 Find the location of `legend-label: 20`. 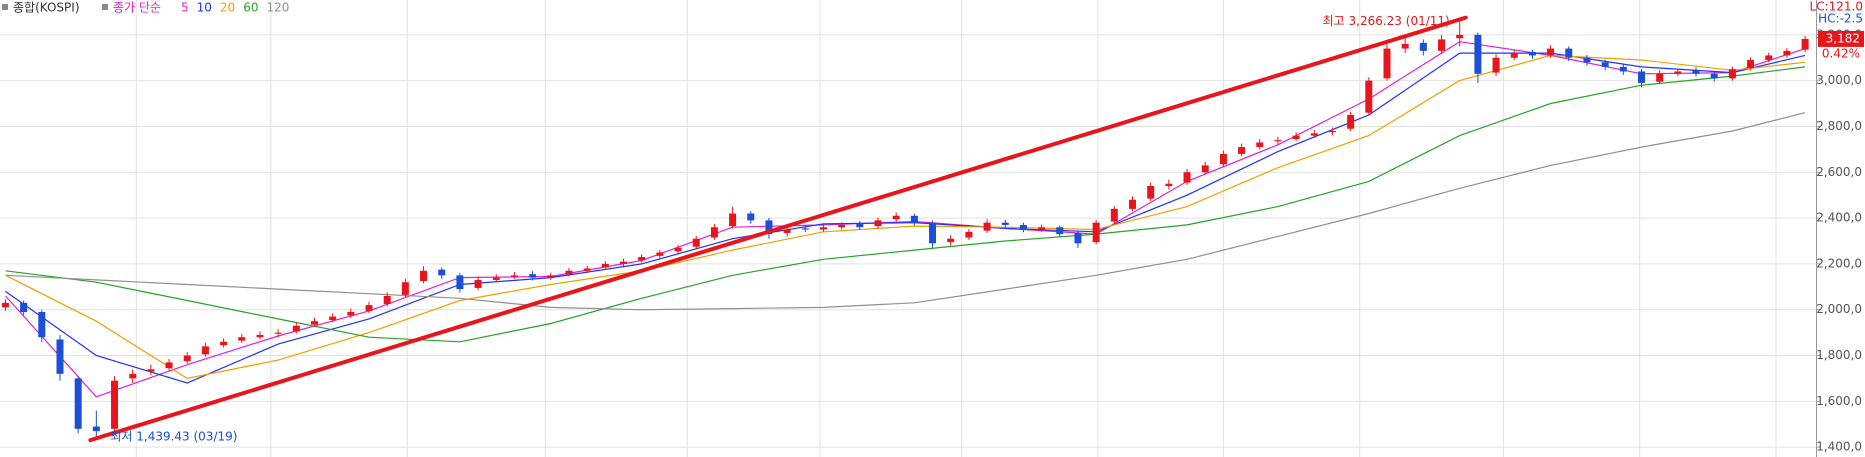

legend-label: 20 is located at coordinates (227, 8).